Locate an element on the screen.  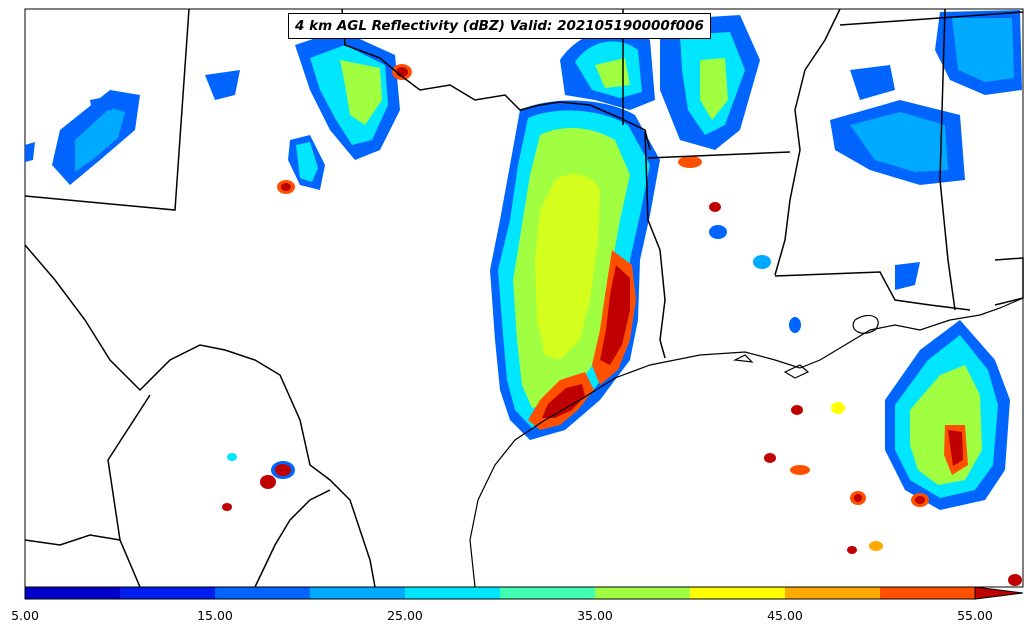
louisiana-mississippi-border is located at coordinates (872, 291).